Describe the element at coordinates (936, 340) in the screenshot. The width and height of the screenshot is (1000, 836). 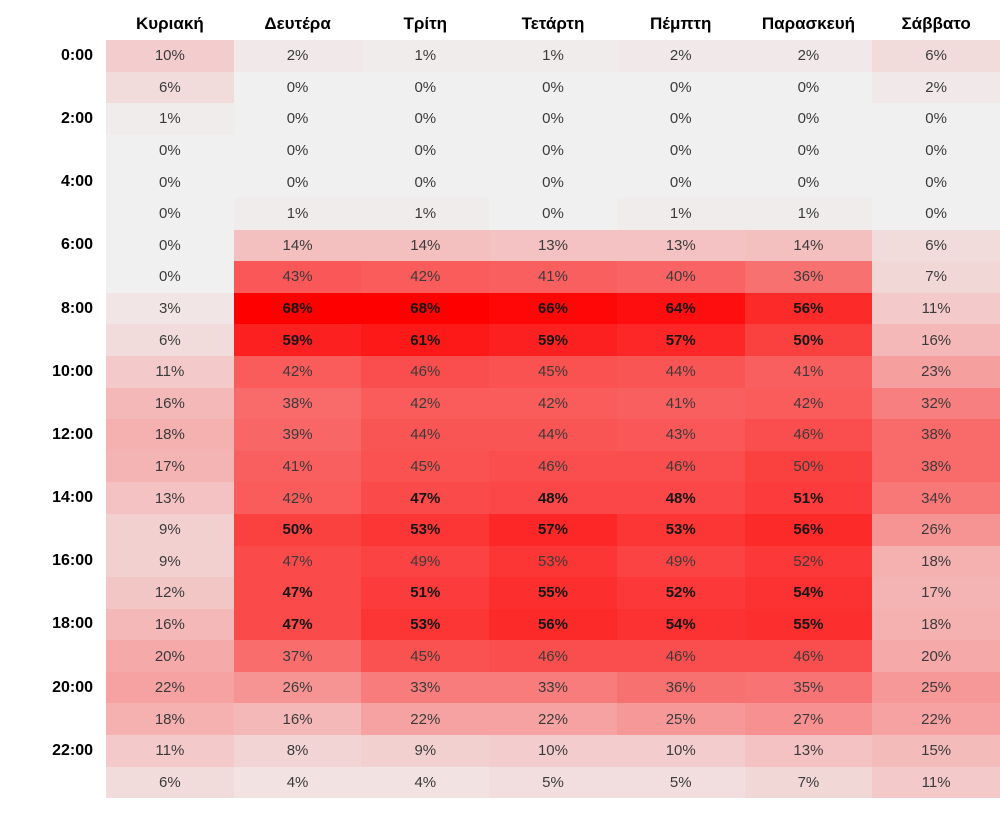
I see `heatmap-cell-9-00-saturday: 16%` at that location.